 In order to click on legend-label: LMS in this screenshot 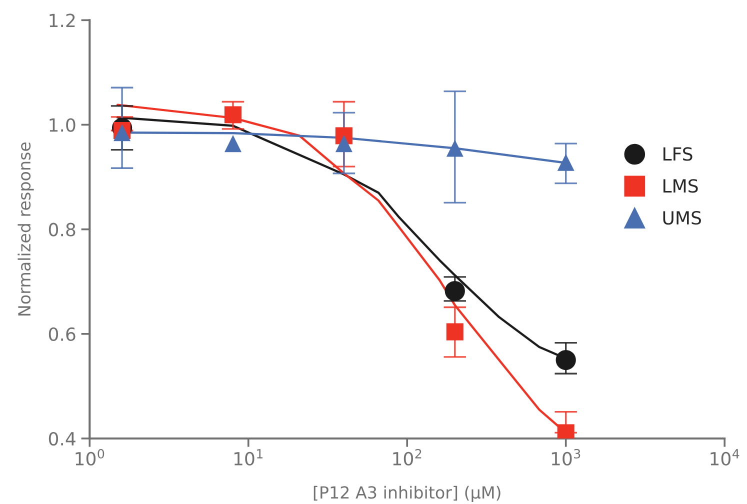, I will do `click(681, 186)`.